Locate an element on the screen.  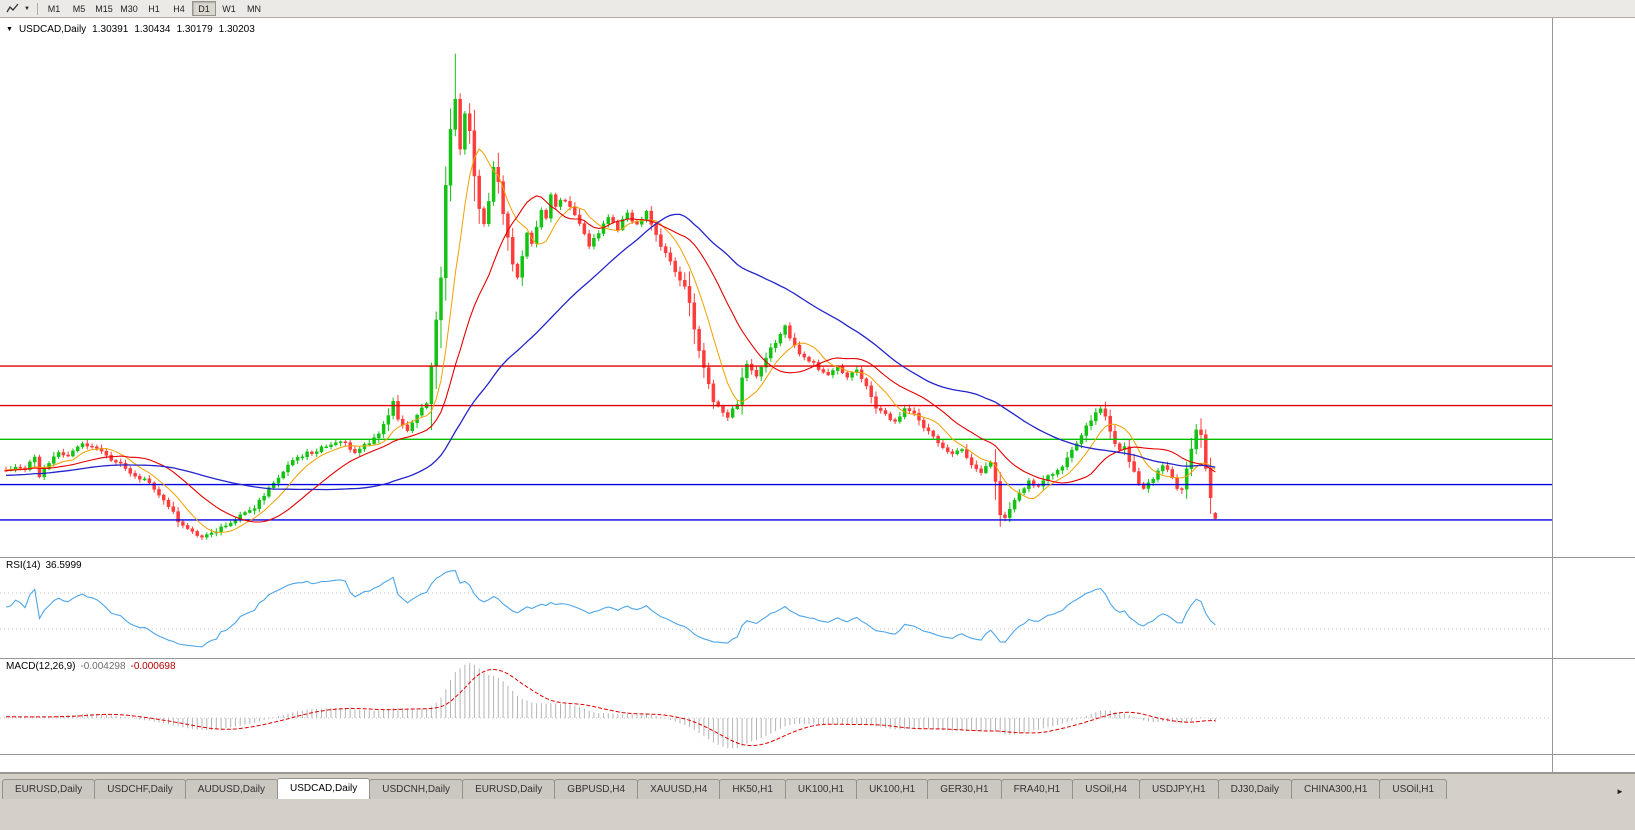
chart-tab-USDCAD-Daily: USDCAD,Daily is located at coordinates (324, 788).